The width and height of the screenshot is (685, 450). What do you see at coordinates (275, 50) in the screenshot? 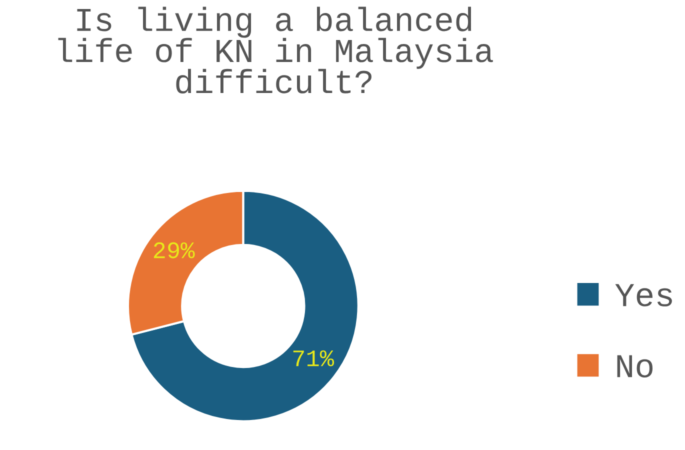
I see `chart-title: Is living a balanced life of KN in Malaysia difficult?` at bounding box center [275, 50].